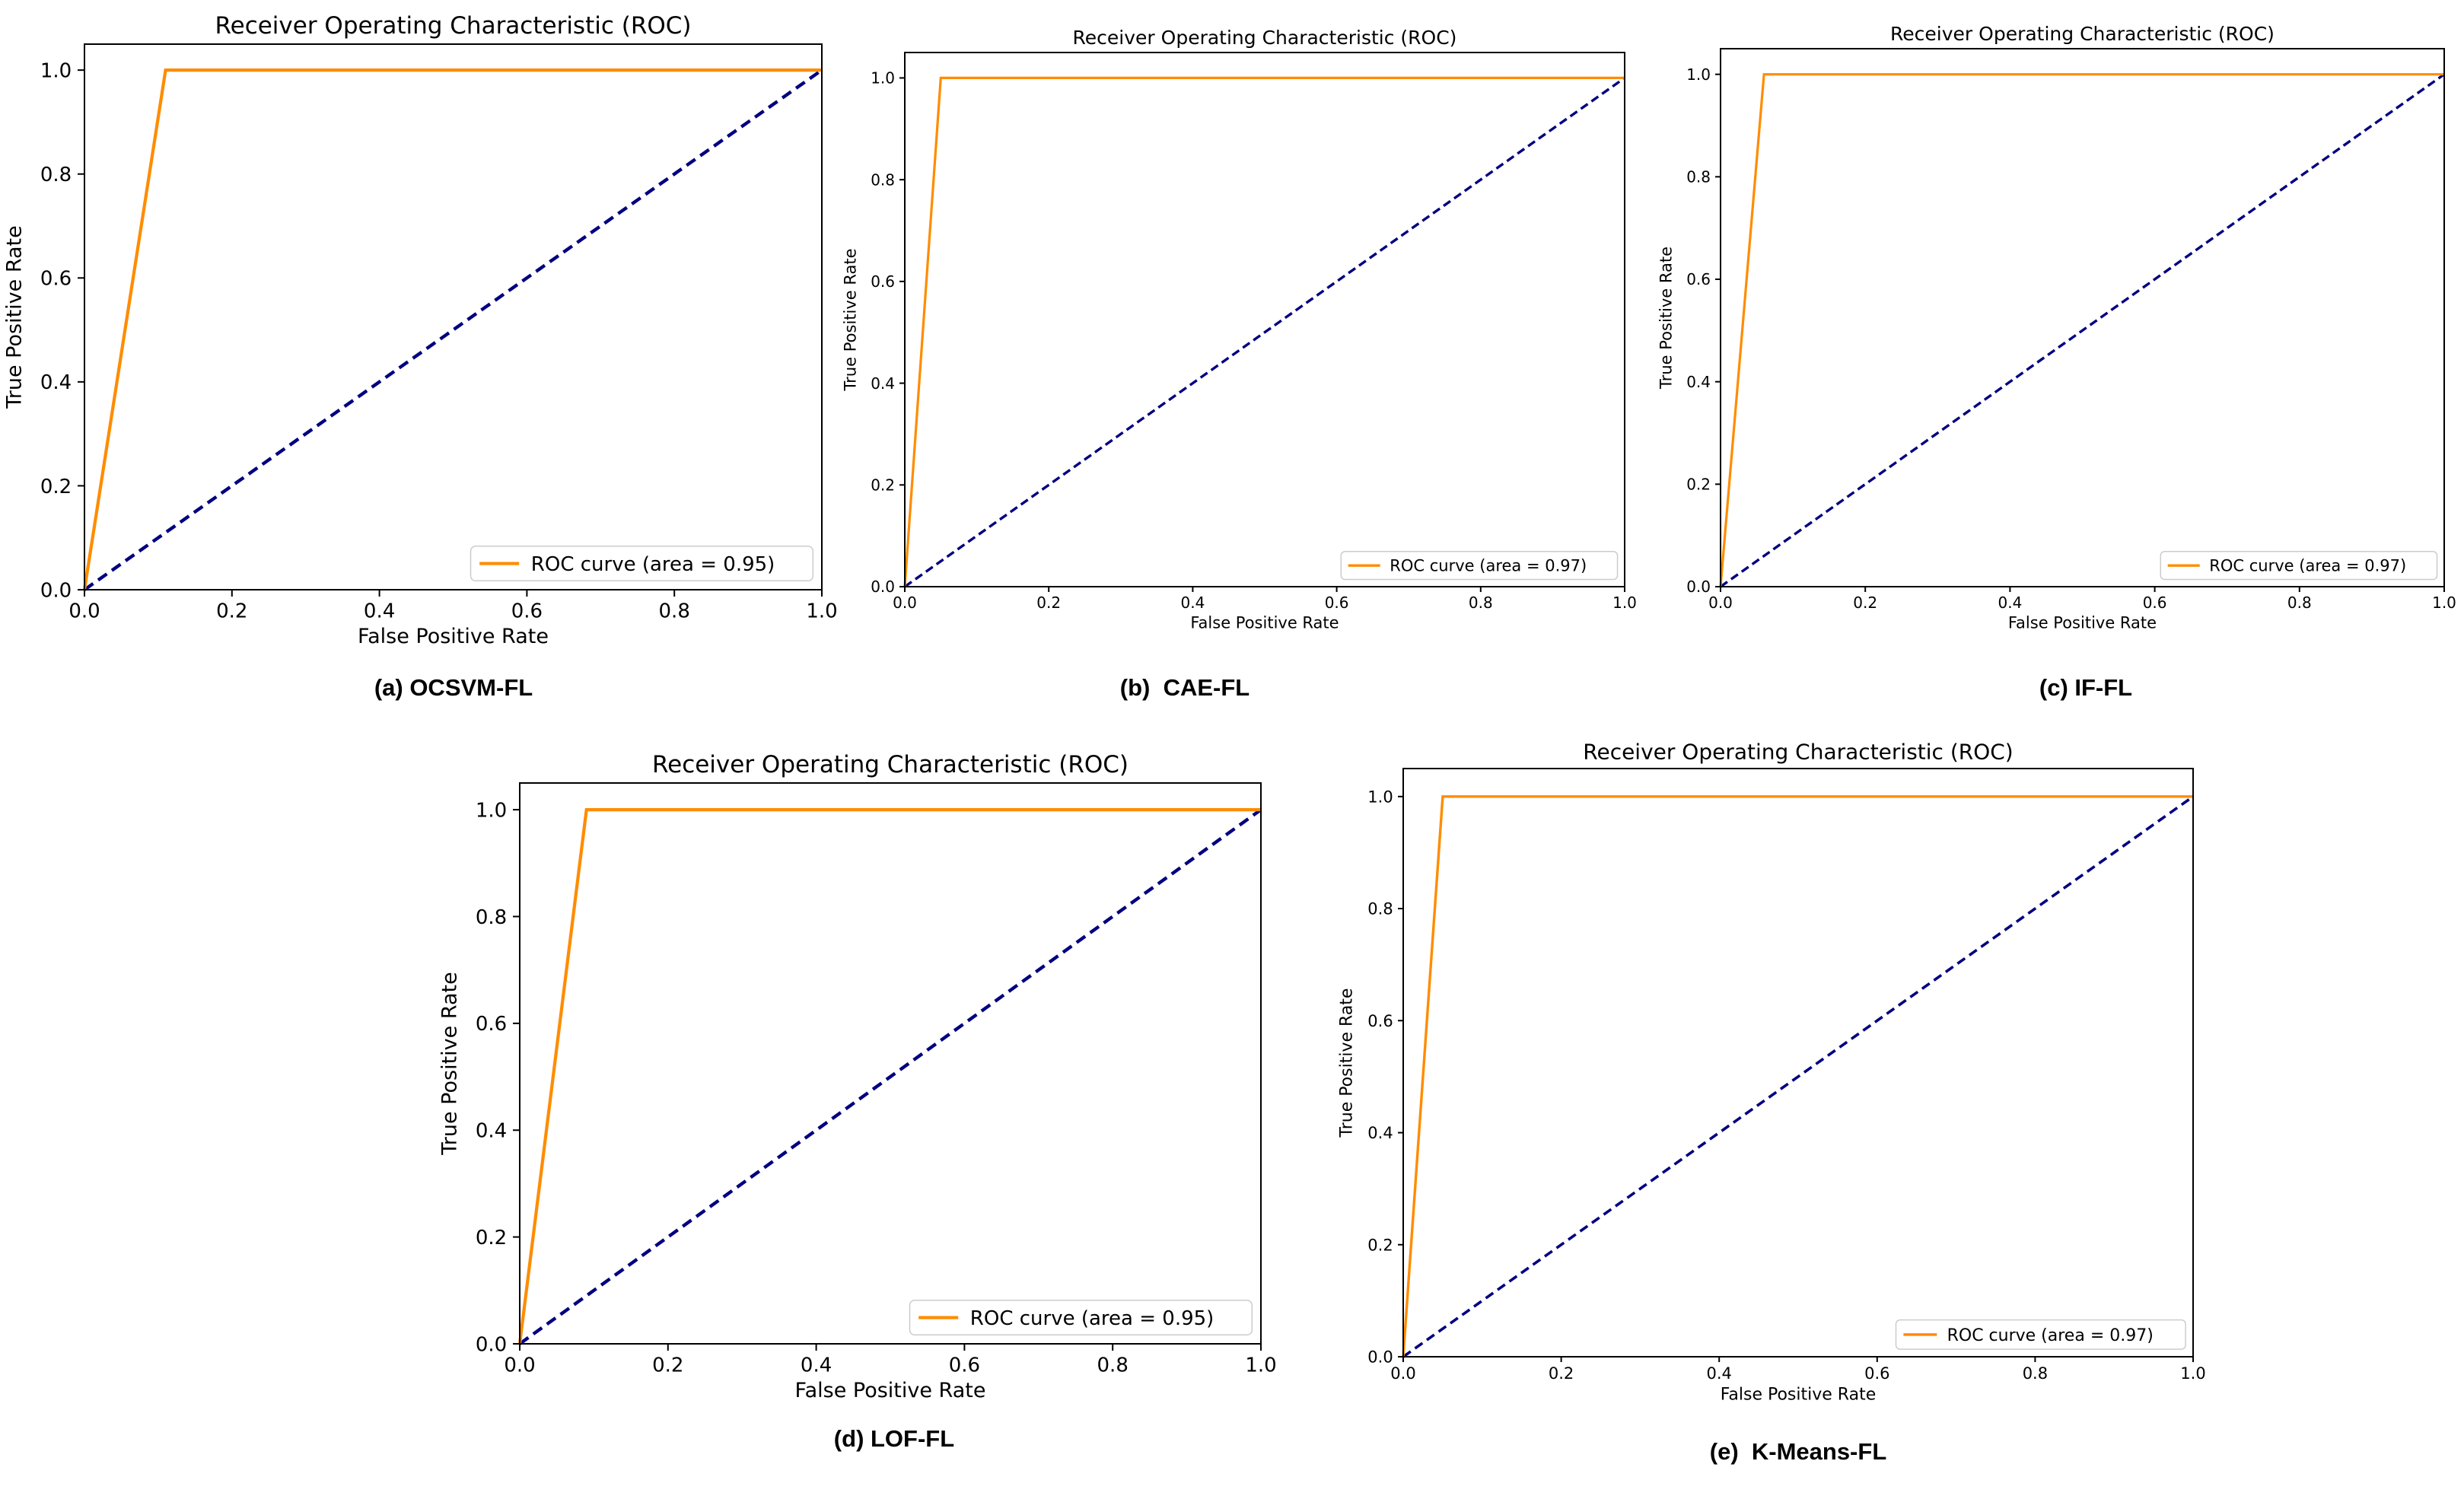 Image resolution: width=2464 pixels, height=1496 pixels. Describe the element at coordinates (894, 1438) in the screenshot. I see `subfigure-caption: (d) LOF-FL` at that location.